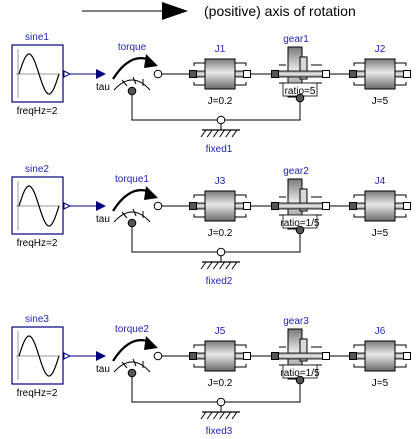  Describe the element at coordinates (37, 393) in the screenshot. I see `sine-source-param: freqHz=2` at that location.